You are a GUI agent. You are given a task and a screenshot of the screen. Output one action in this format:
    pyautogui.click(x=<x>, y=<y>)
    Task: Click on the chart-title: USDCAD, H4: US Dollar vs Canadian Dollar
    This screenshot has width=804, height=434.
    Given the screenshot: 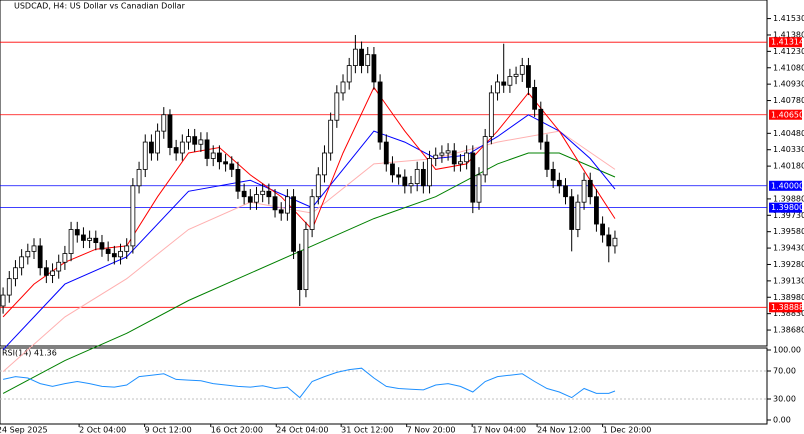 What is the action you would take?
    pyautogui.click(x=100, y=6)
    